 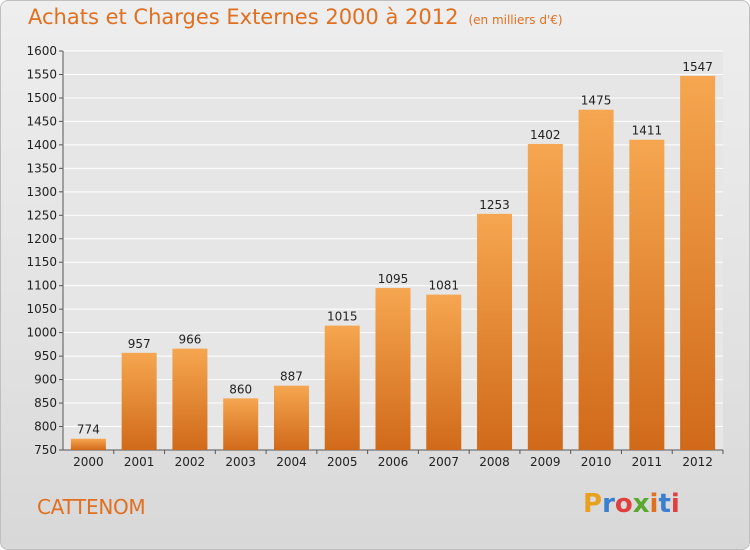 What do you see at coordinates (41, 145) in the screenshot?
I see `y-tick-label: 1400` at bounding box center [41, 145].